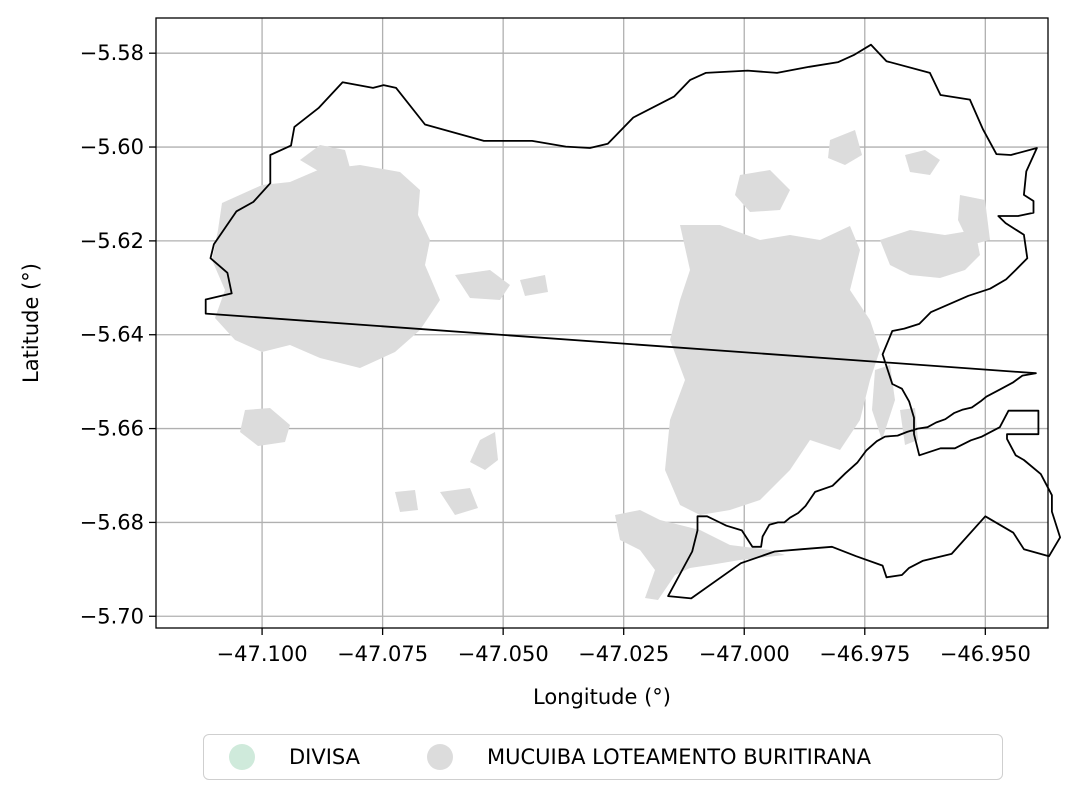 The width and height of the screenshot is (1068, 801). What do you see at coordinates (112, 241) in the screenshot?
I see `y-tick-label: −5.62` at bounding box center [112, 241].